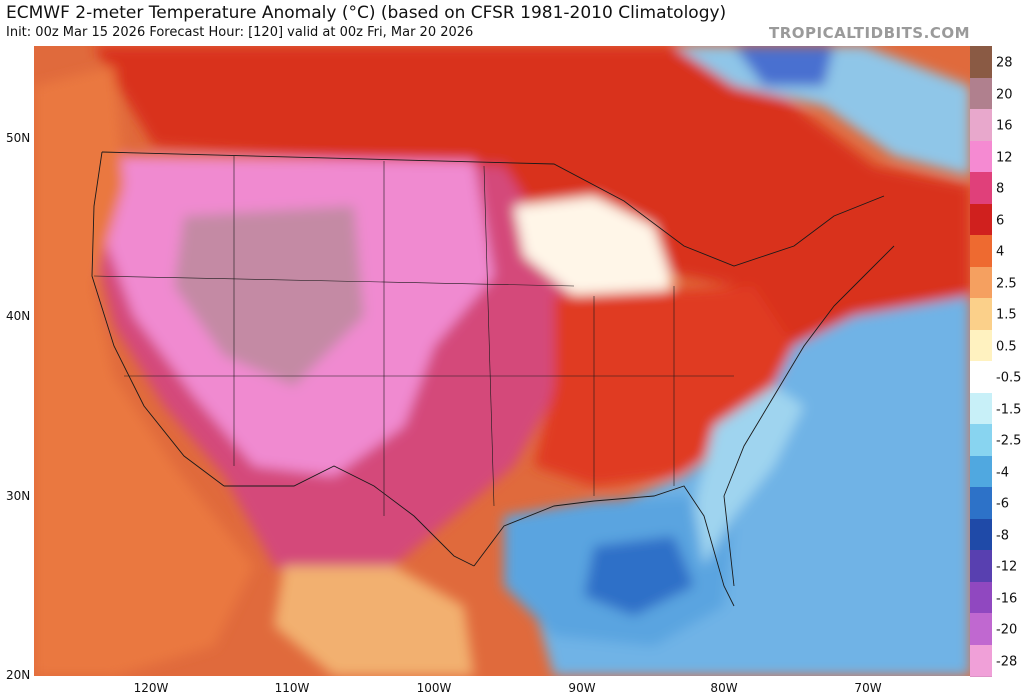 The height and width of the screenshot is (696, 1024). I want to click on southeast-coast-cool, so click(749, 476).